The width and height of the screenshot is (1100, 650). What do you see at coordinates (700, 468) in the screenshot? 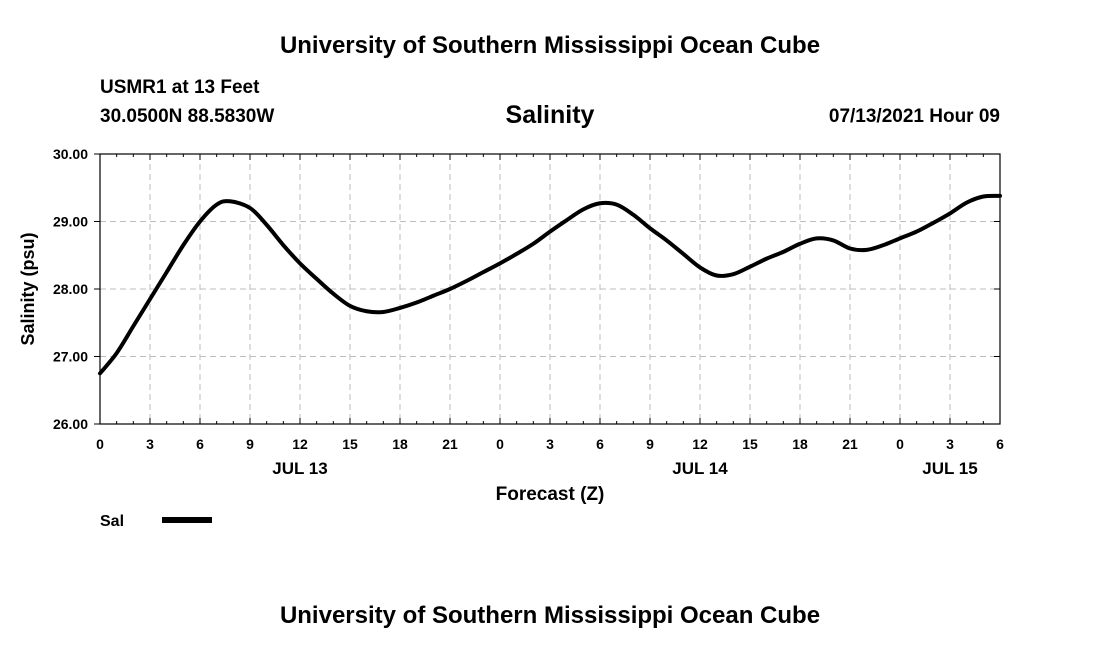
I see `date-label: JUL 14` at bounding box center [700, 468].